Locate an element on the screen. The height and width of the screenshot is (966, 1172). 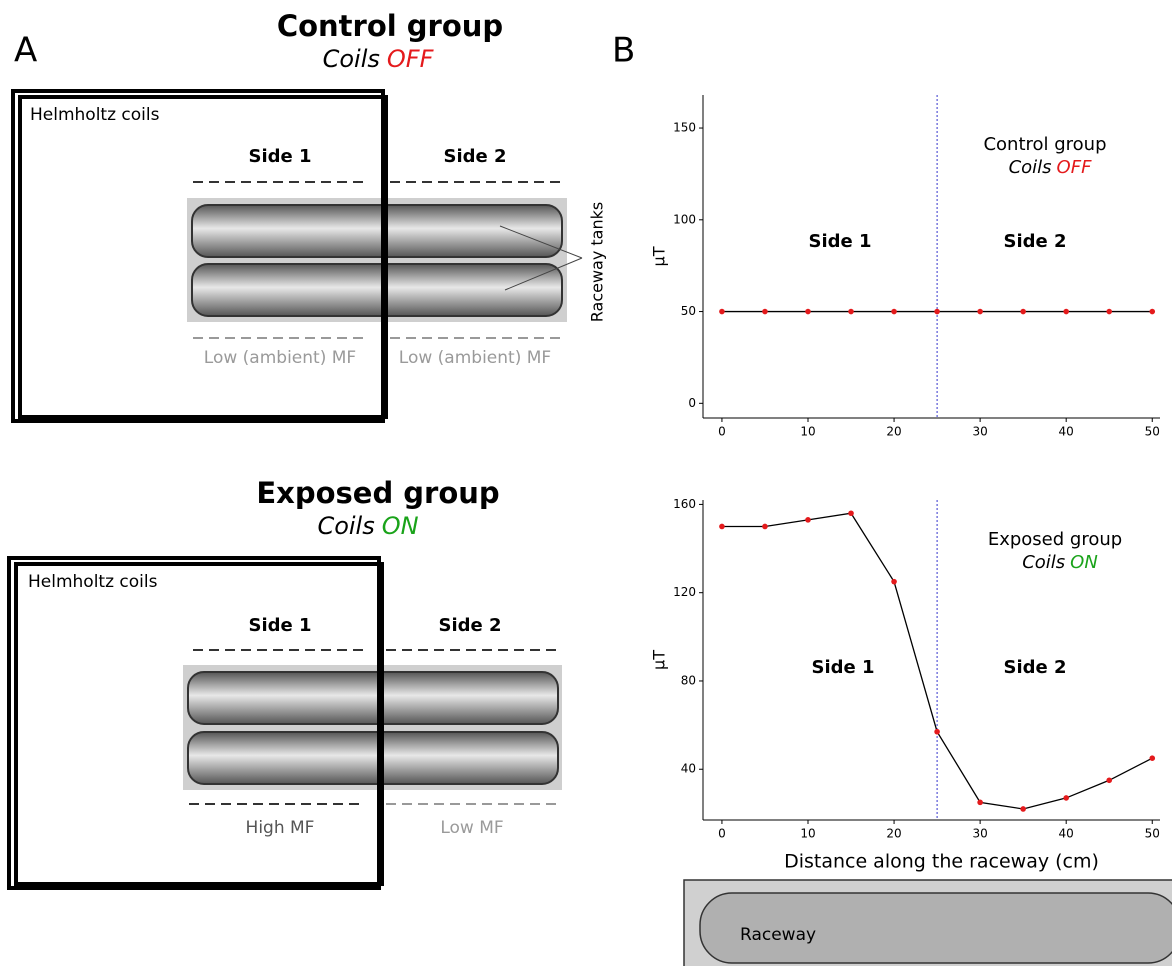
y-tick-label: 100 is located at coordinates (684, 219).